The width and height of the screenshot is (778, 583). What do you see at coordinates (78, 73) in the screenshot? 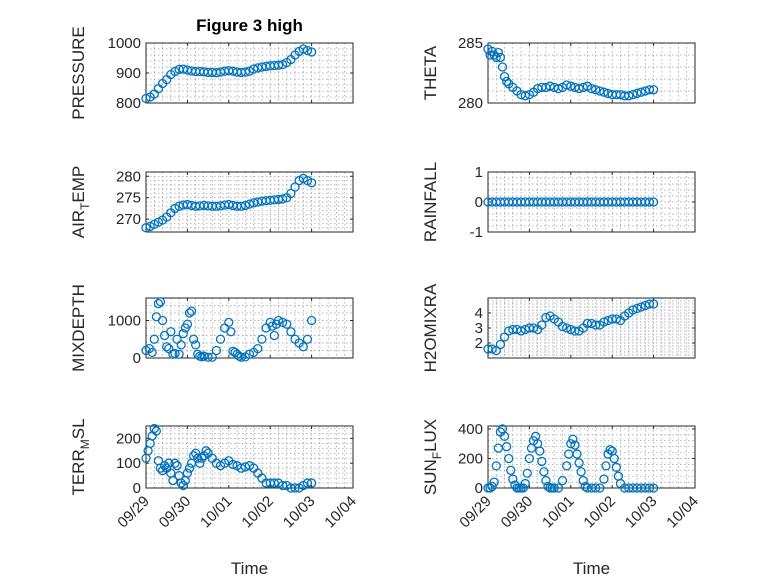
I see `y-axis-label: PRESSURE` at bounding box center [78, 73].